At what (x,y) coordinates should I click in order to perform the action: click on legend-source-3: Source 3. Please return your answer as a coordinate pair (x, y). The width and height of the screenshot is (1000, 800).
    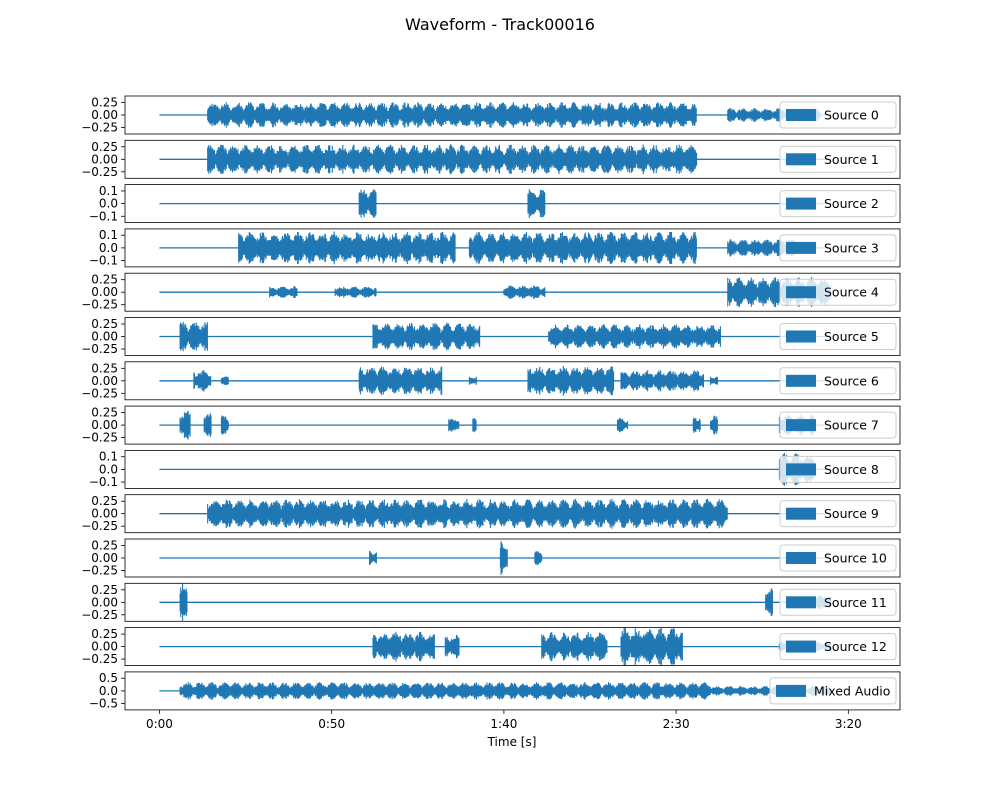
    Looking at the image, I should click on (838, 248).